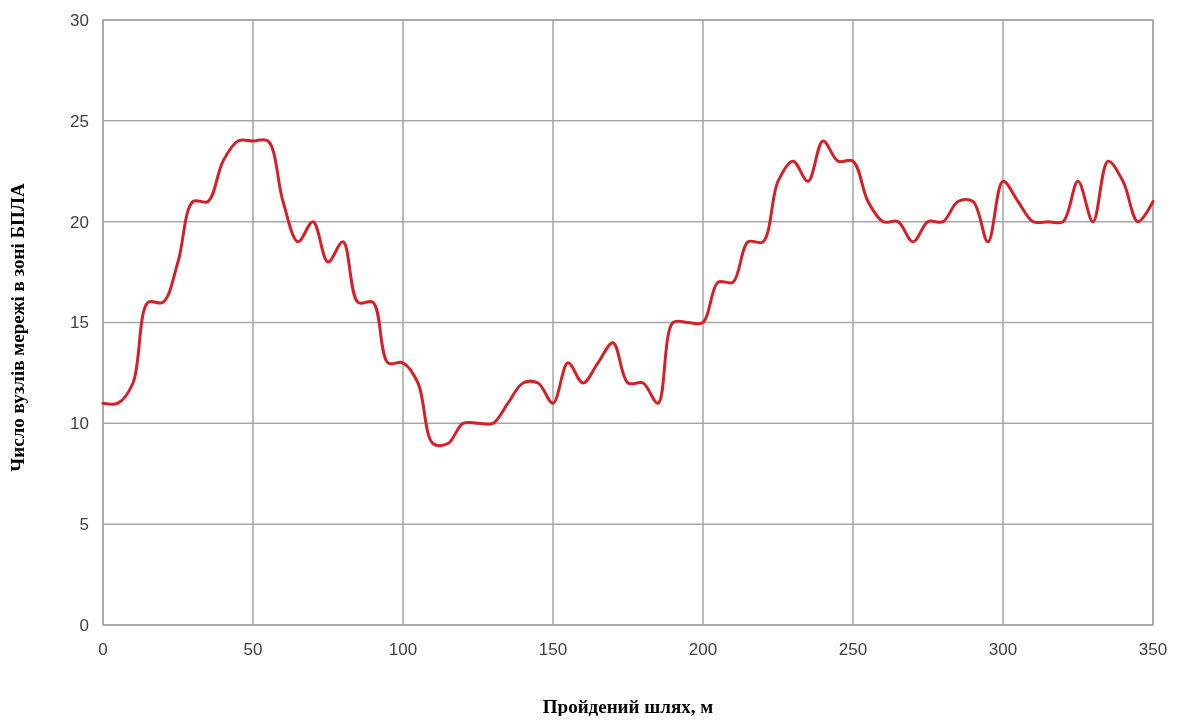  What do you see at coordinates (84, 525) in the screenshot?
I see `y-tick-label: 5` at bounding box center [84, 525].